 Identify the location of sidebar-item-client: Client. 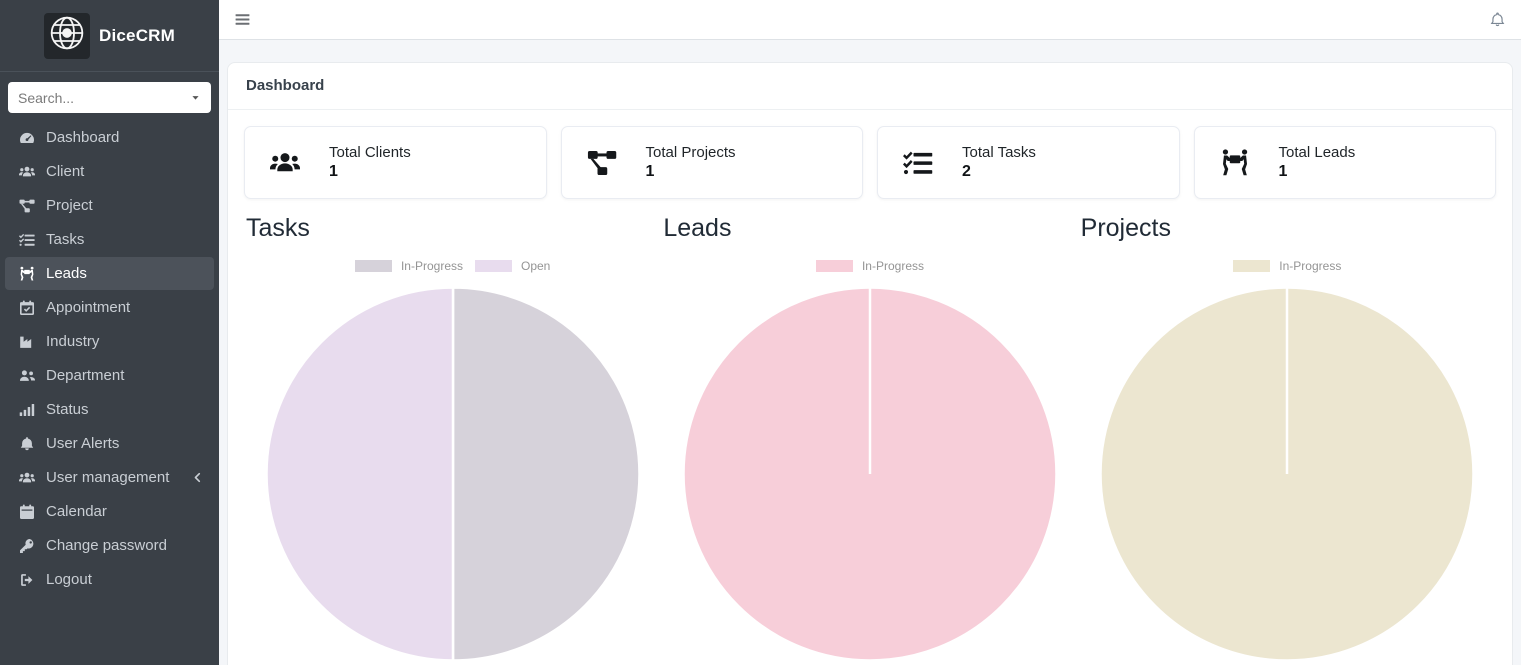
(109, 171).